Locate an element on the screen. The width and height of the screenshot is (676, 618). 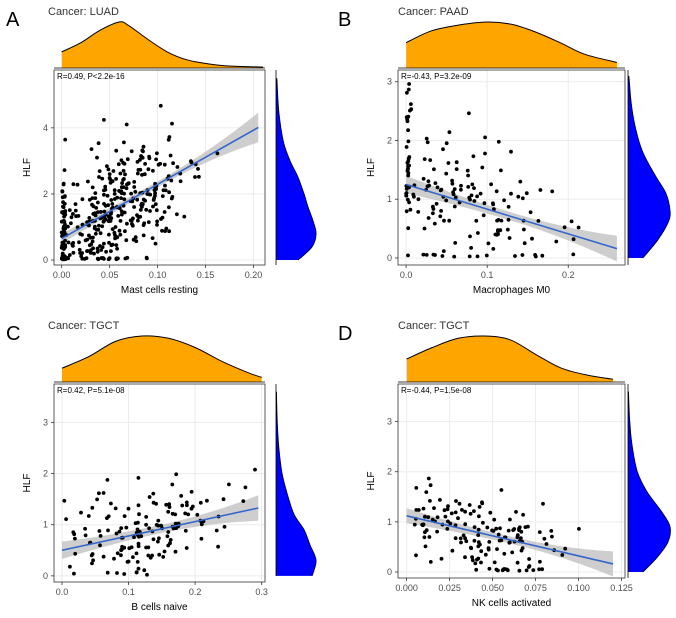
x-tick-label: 0.0 is located at coordinates (406, 275).